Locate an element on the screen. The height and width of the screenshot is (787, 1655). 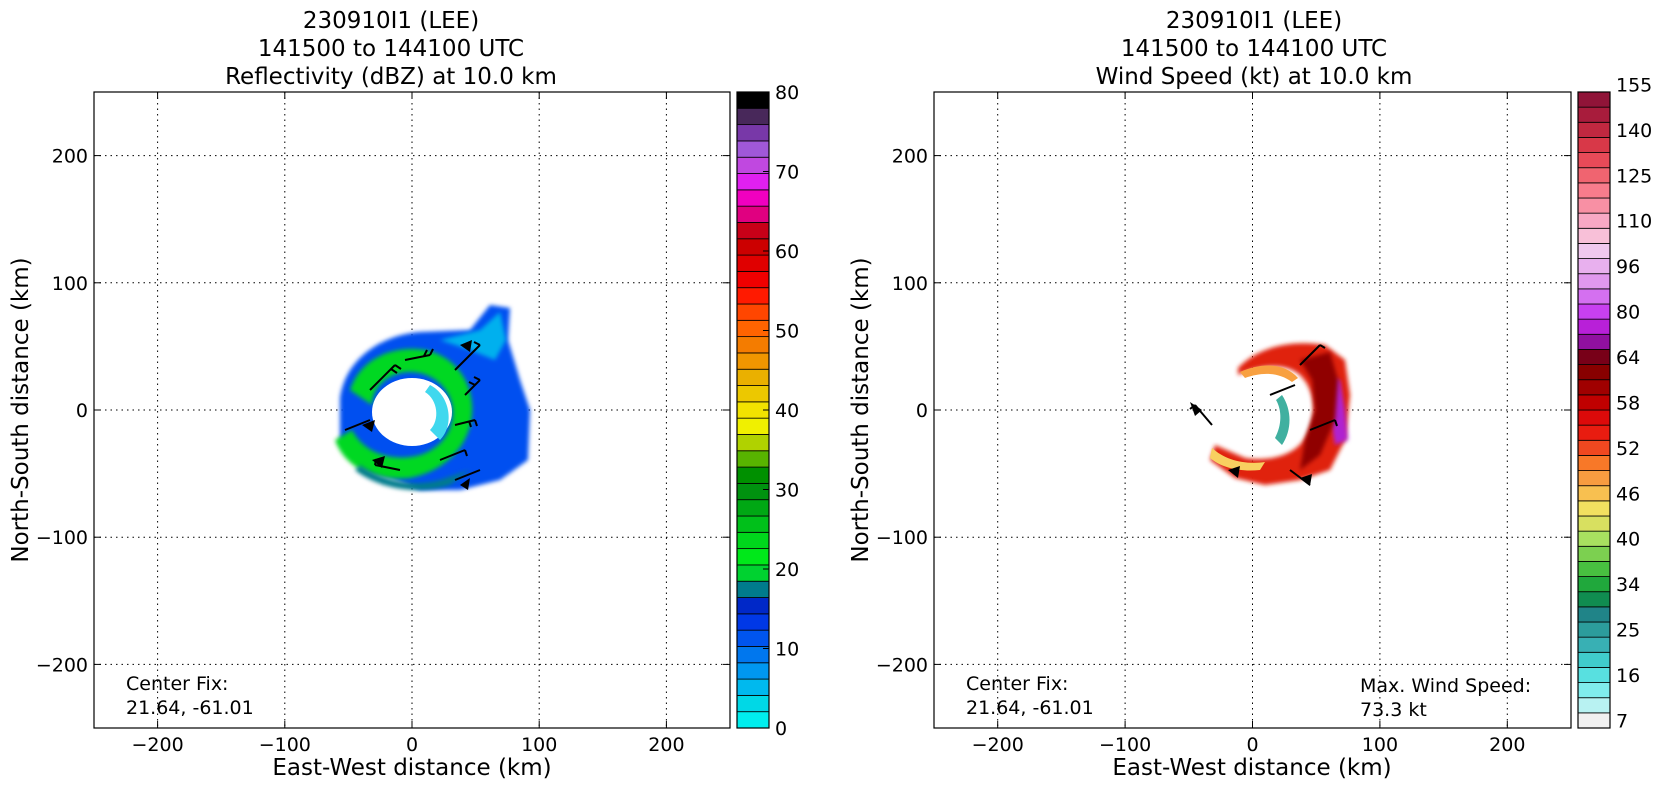
reflectivity-inner-cyan is located at coordinates (437, 412).